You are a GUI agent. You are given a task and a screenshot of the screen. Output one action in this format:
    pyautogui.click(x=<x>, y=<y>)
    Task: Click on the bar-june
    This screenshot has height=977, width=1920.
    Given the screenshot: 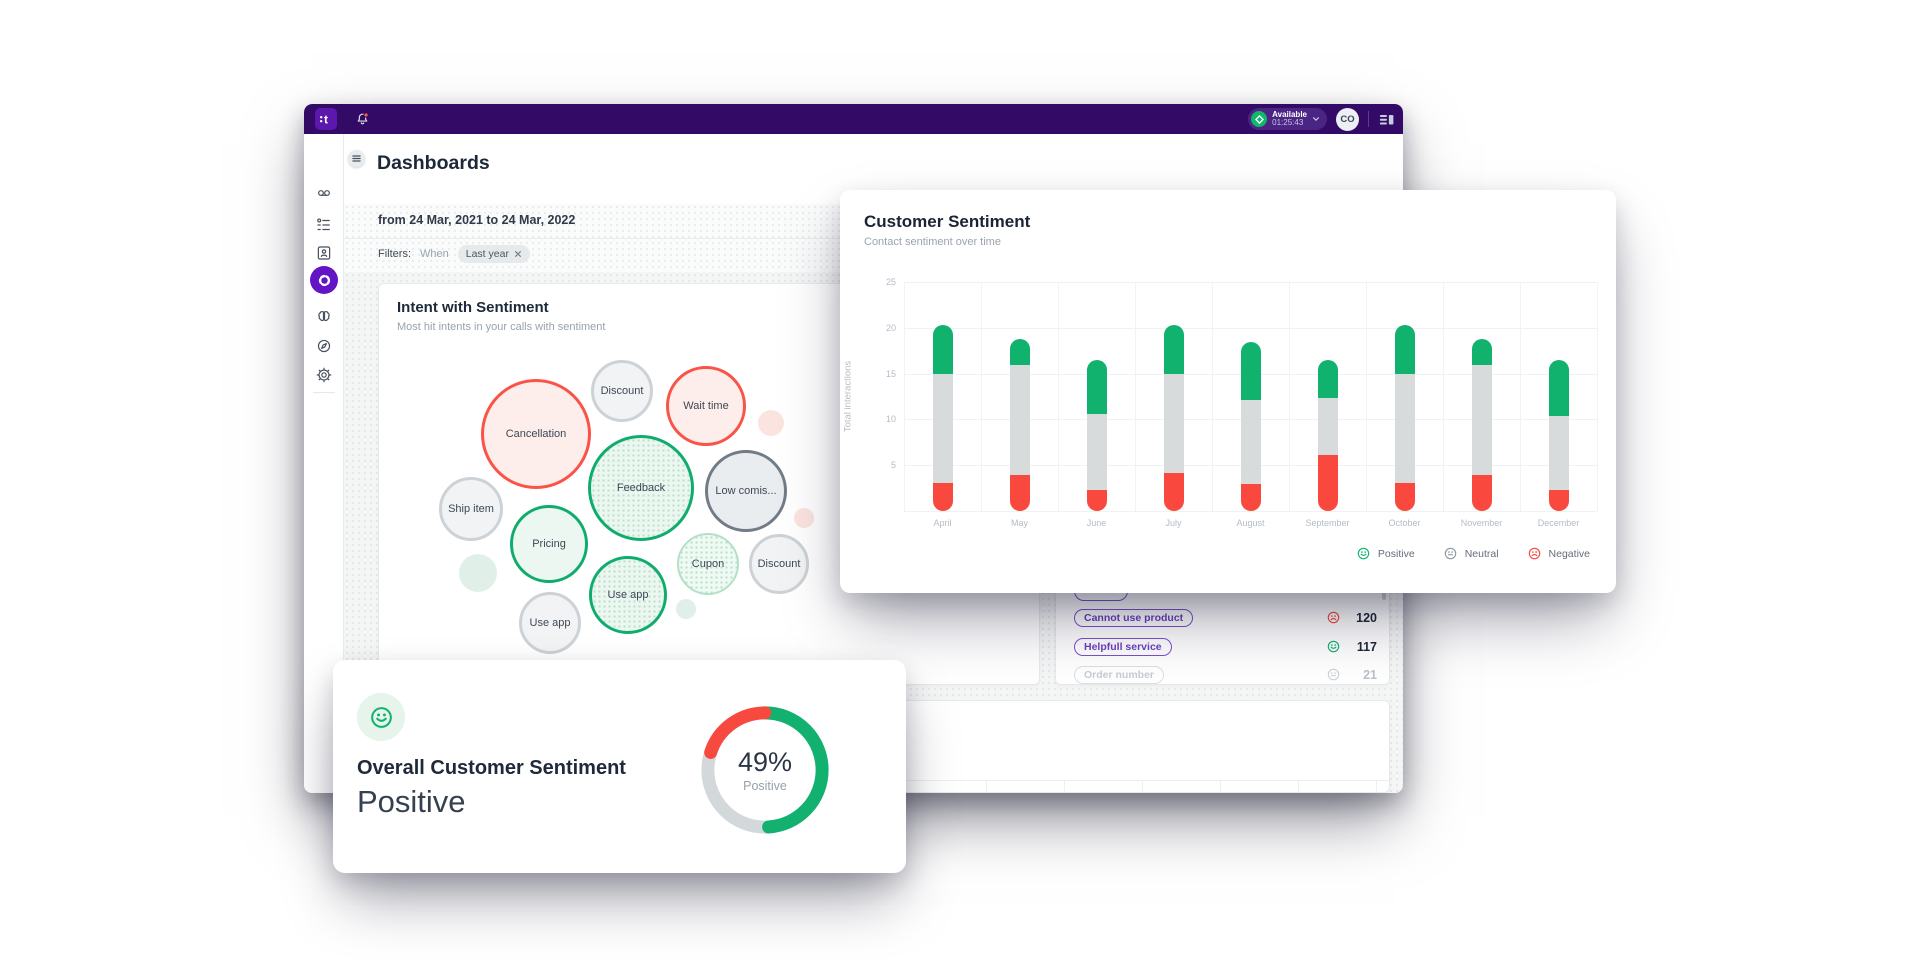 What is the action you would take?
    pyautogui.click(x=1096, y=435)
    